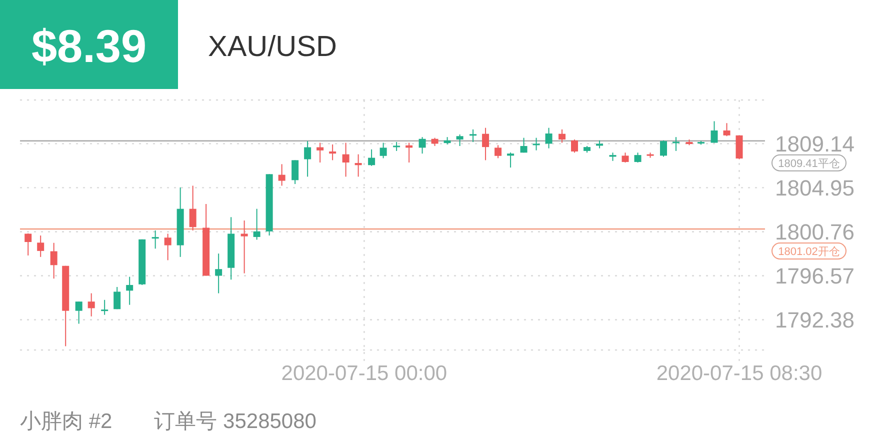 Image resolution: width=880 pixels, height=440 pixels. Describe the element at coordinates (815, 144) in the screenshot. I see `y-tick-label: 1809.14` at that location.